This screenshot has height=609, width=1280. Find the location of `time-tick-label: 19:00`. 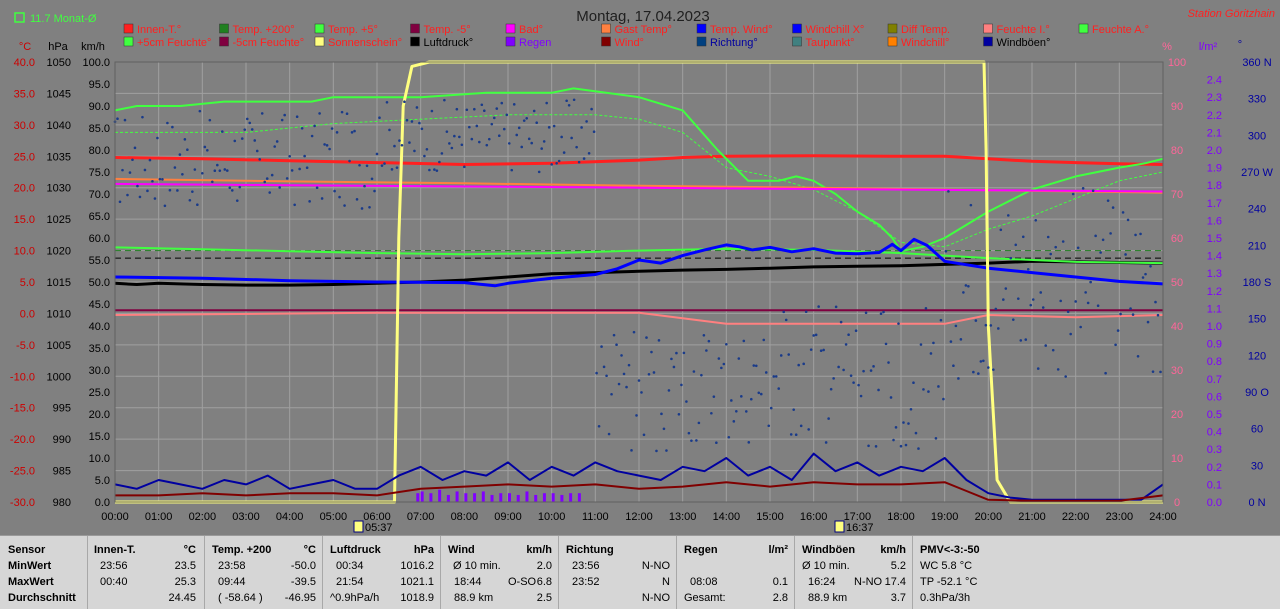

time-tick-label: 19:00 is located at coordinates (945, 517).